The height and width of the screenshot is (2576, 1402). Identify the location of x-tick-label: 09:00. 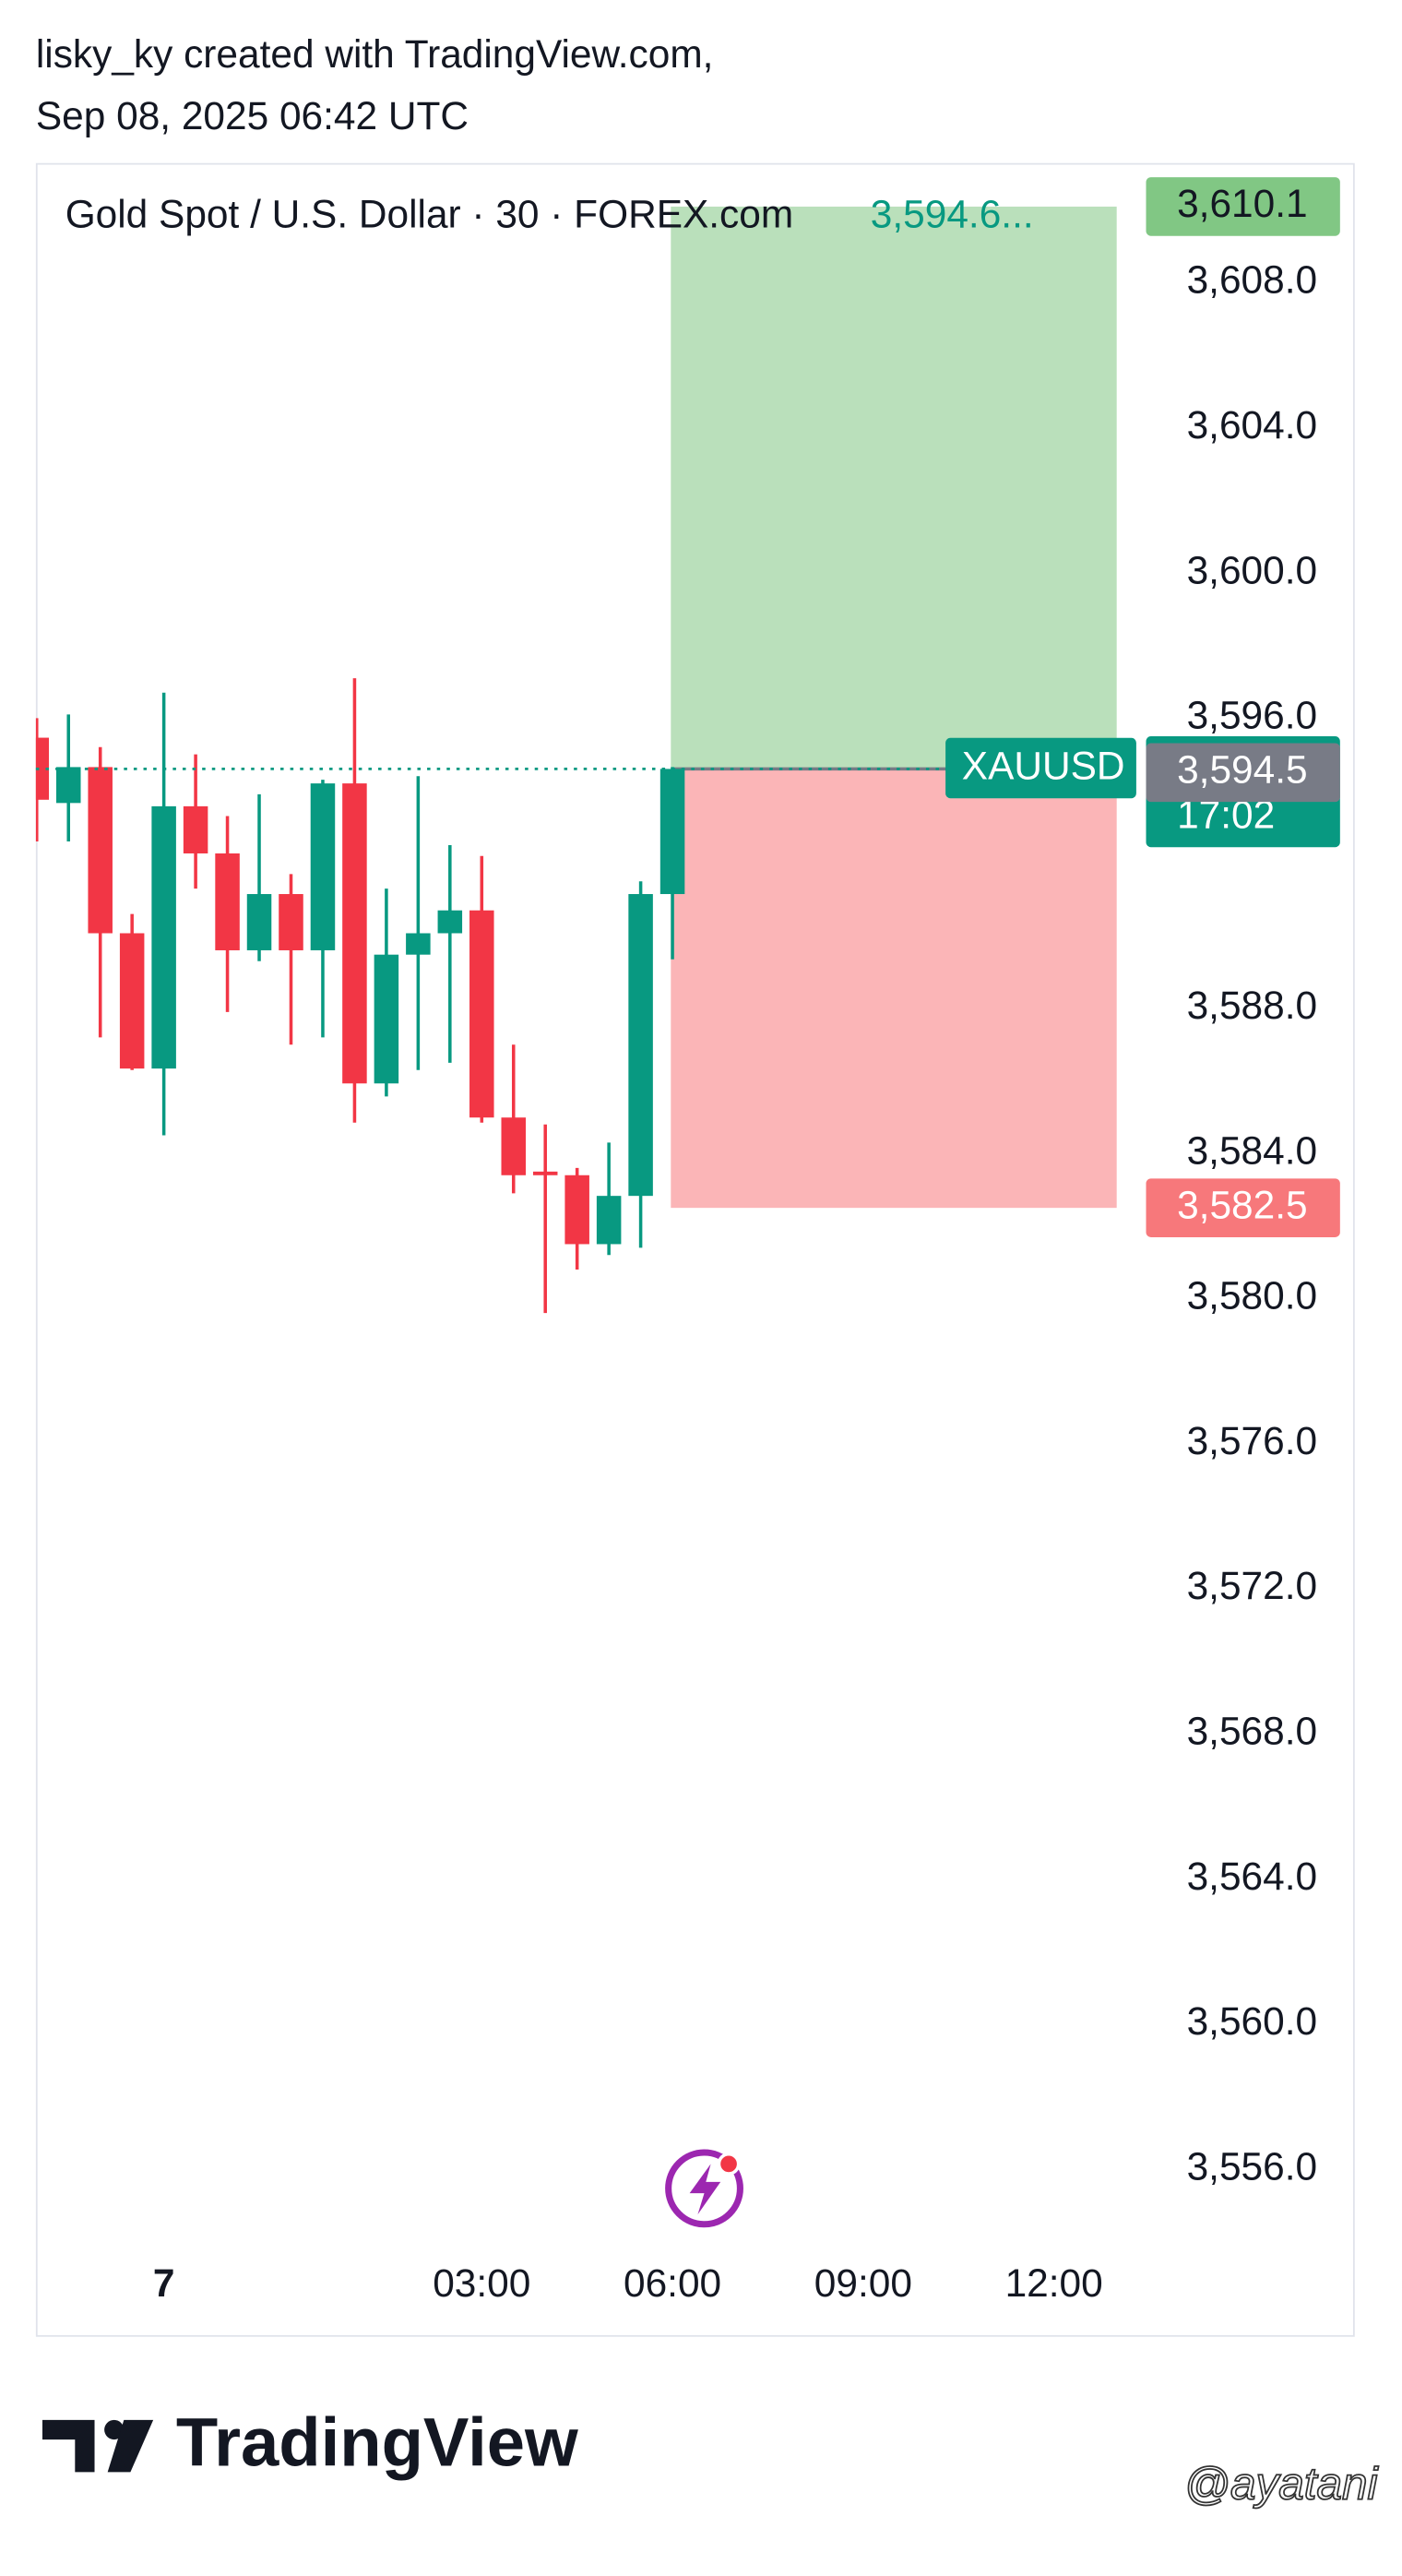
(863, 2283).